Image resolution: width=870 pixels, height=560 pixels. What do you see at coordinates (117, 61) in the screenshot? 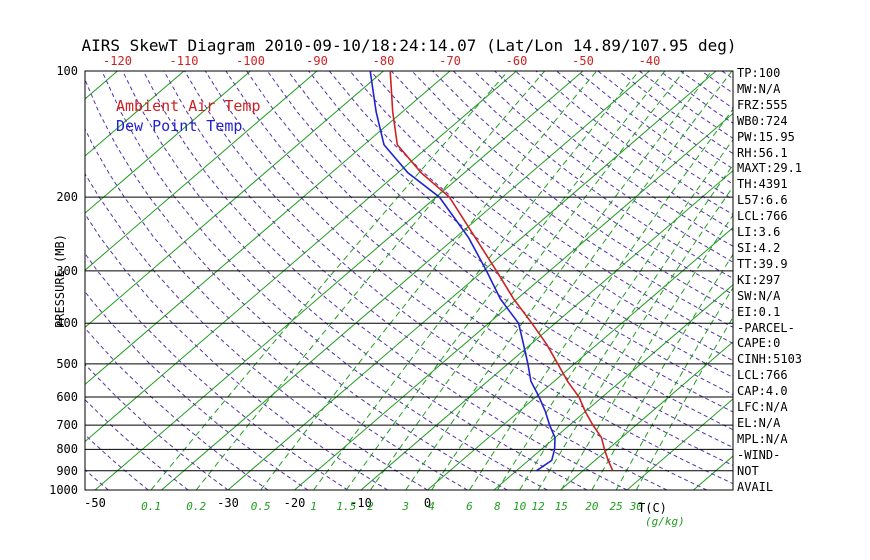
I see `top-temp-tick-label: -120` at bounding box center [117, 61].